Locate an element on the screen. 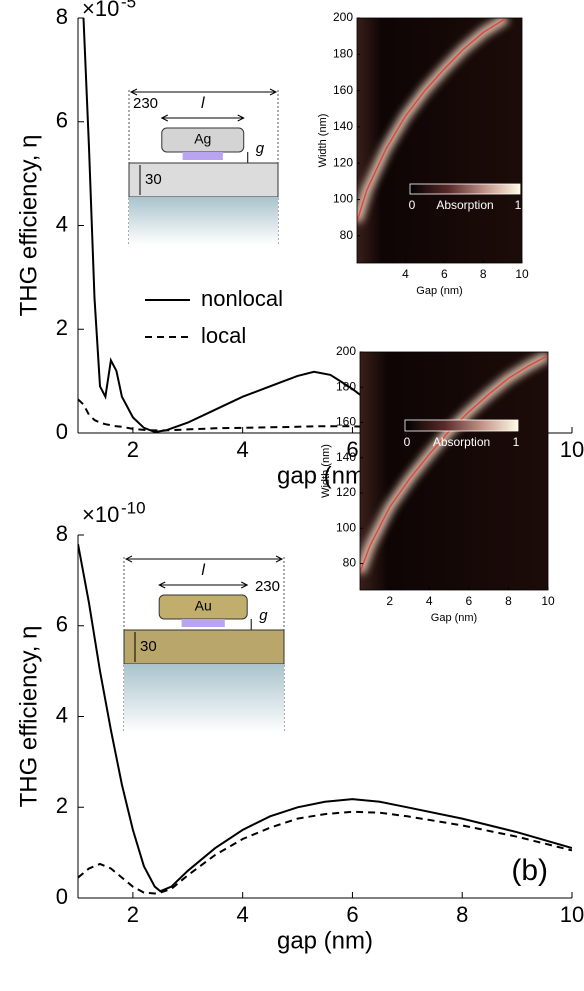 The height and width of the screenshot is (991, 584). series-line is located at coordinates (325, 852).